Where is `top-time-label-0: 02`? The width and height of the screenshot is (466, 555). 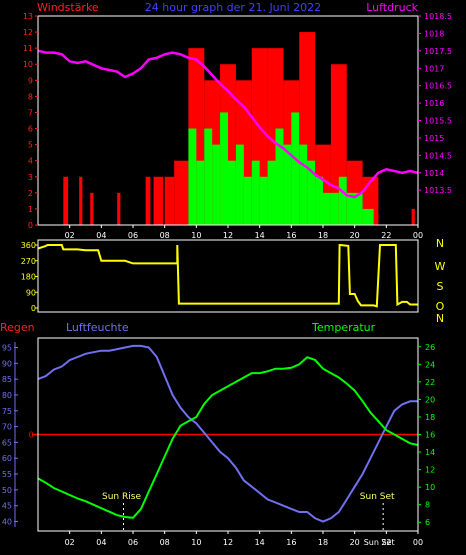 top-time-label-0: 02 is located at coordinates (70, 235).